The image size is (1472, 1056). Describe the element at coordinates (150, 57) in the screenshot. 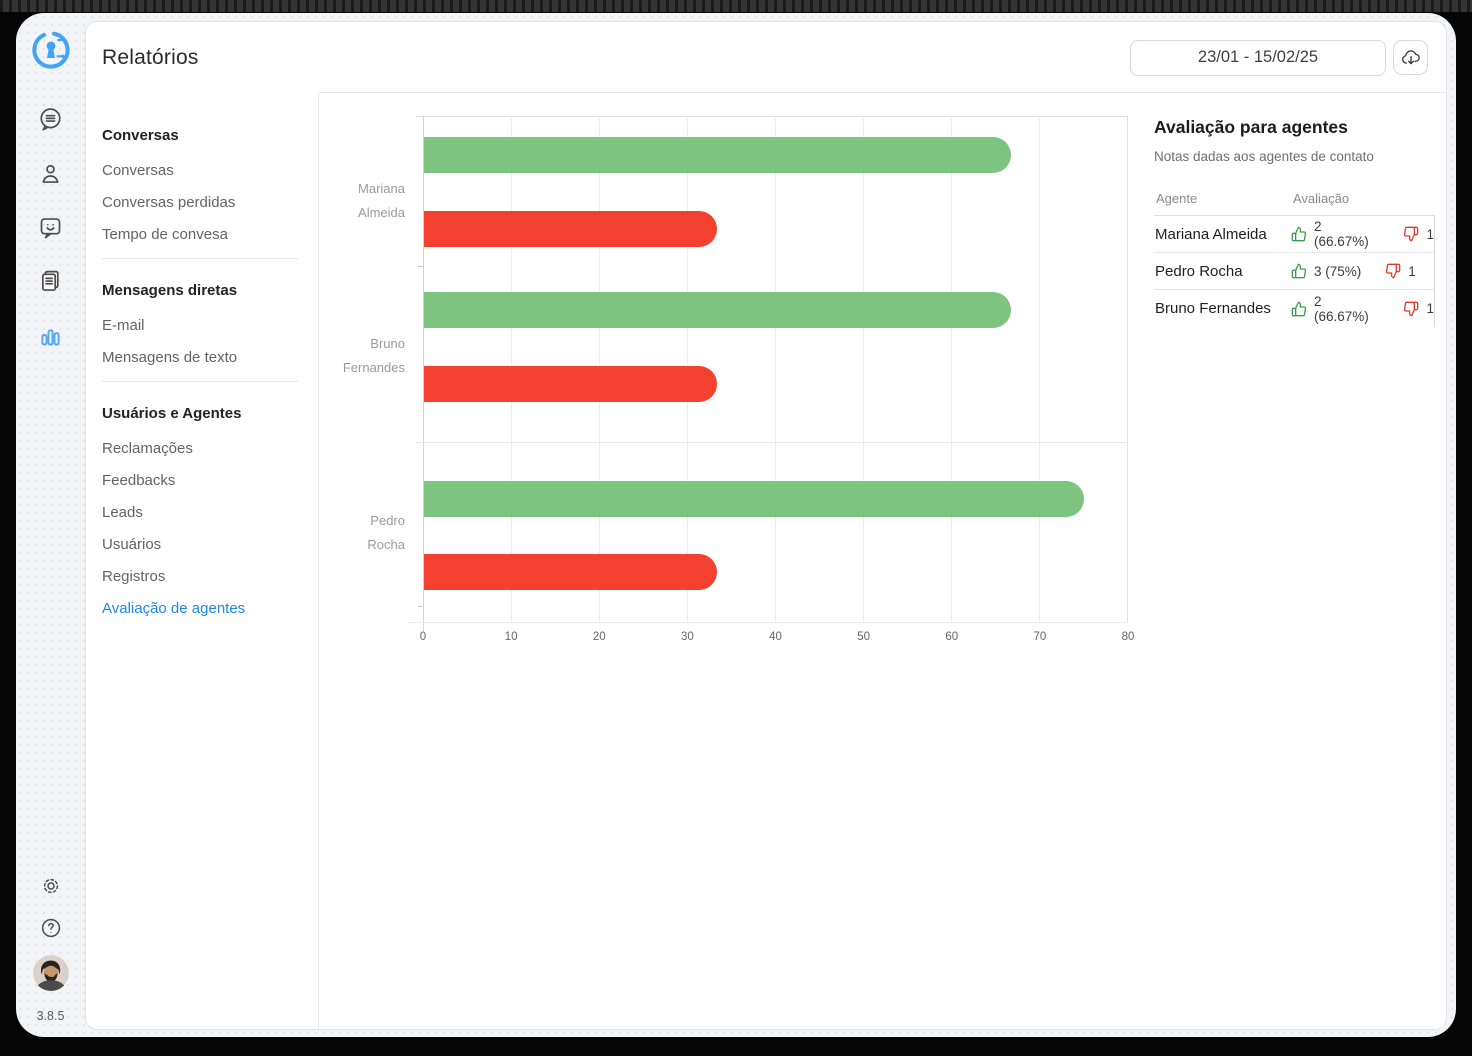

I see `page-title: Relatórios` at that location.